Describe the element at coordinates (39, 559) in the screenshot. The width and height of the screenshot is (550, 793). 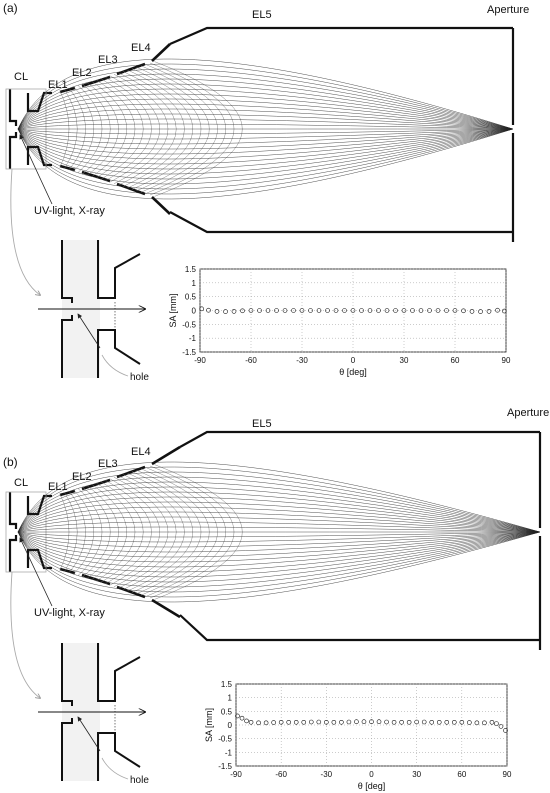
I see `el1-flange-bottom` at that location.